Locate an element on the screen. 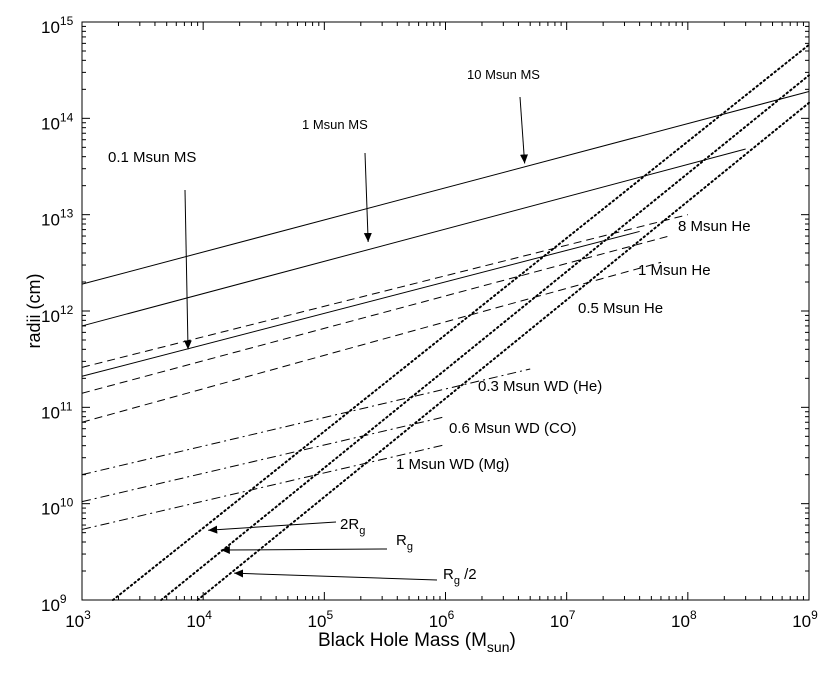  label-2rg: 2Rg is located at coordinates (352, 526).